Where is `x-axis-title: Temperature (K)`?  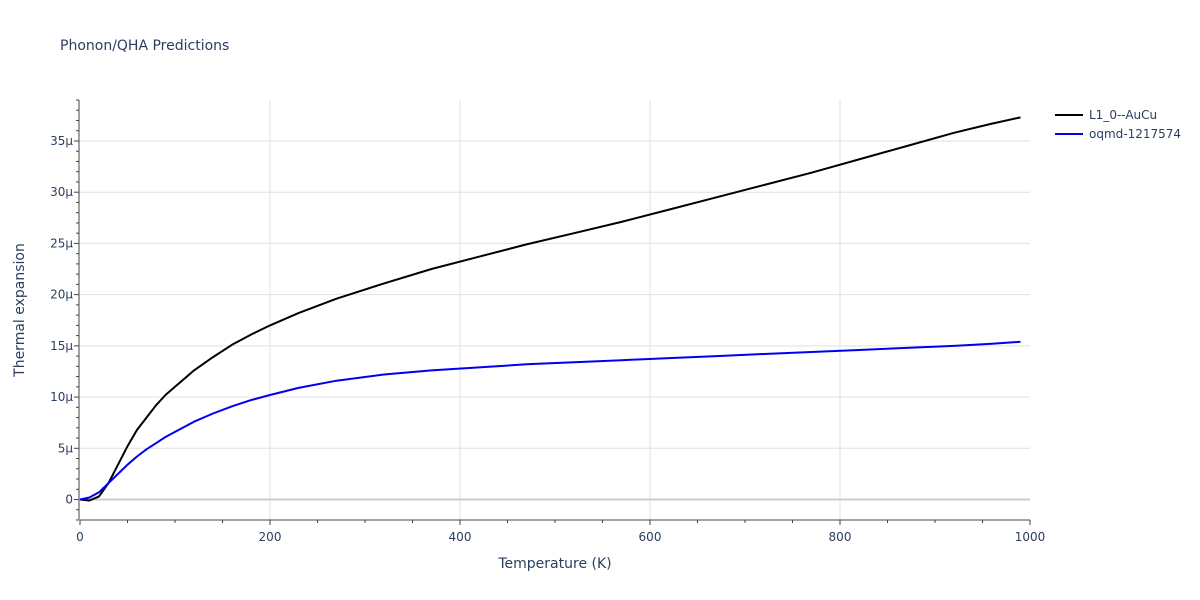
x-axis-title: Temperature (K) is located at coordinates (554, 564).